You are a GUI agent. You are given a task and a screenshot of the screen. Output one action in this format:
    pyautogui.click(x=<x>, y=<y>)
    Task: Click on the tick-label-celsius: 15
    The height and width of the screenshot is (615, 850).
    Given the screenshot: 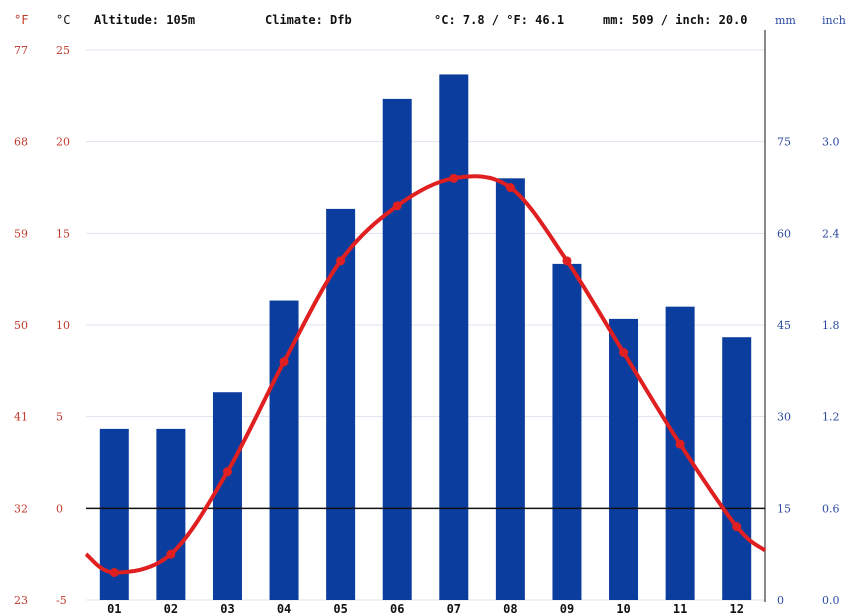 What is the action you would take?
    pyautogui.click(x=63, y=233)
    